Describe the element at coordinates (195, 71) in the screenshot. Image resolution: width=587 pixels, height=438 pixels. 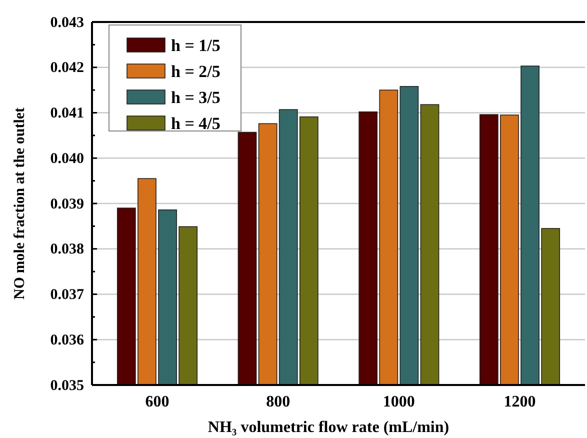
I see `legend-label: h = 2/5` at that location.